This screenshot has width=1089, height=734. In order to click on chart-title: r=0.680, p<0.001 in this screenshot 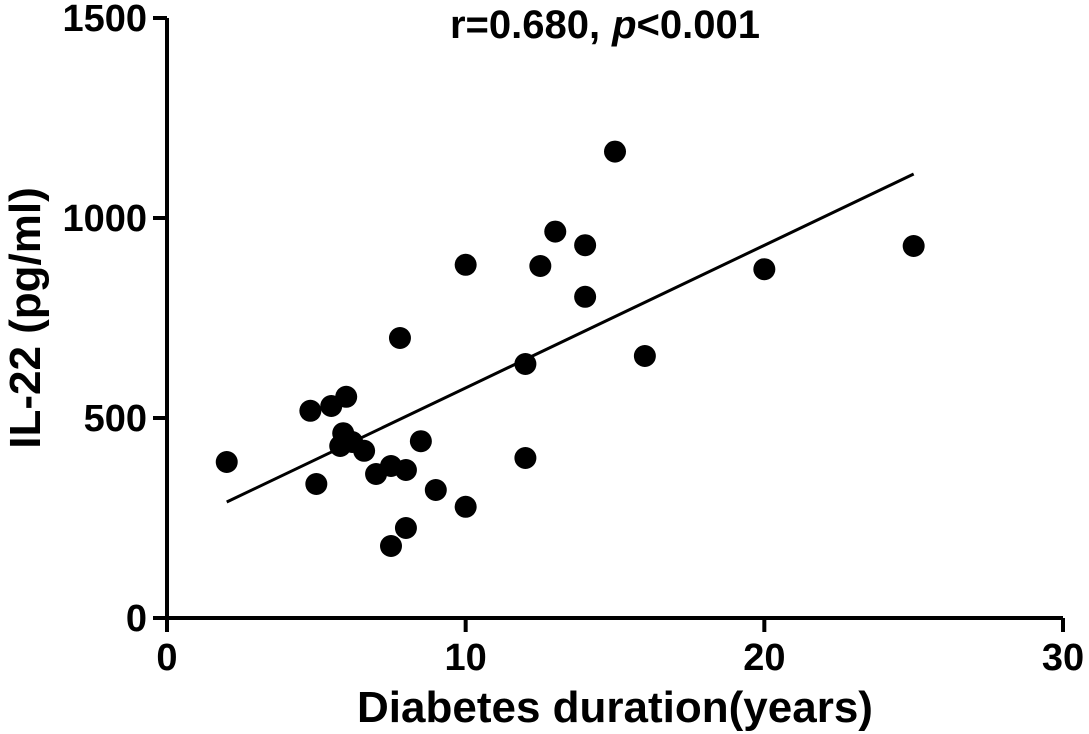, I will do `click(605, 25)`.